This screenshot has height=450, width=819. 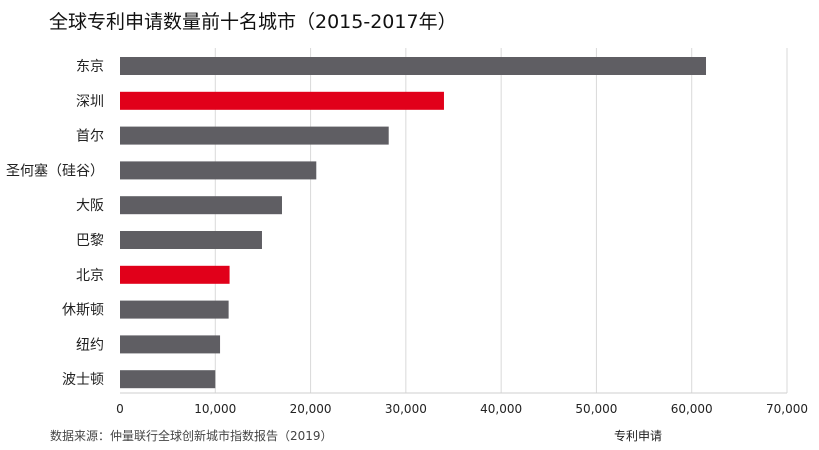 What do you see at coordinates (90, 345) in the screenshot?
I see `category-label: 纽约` at bounding box center [90, 345].